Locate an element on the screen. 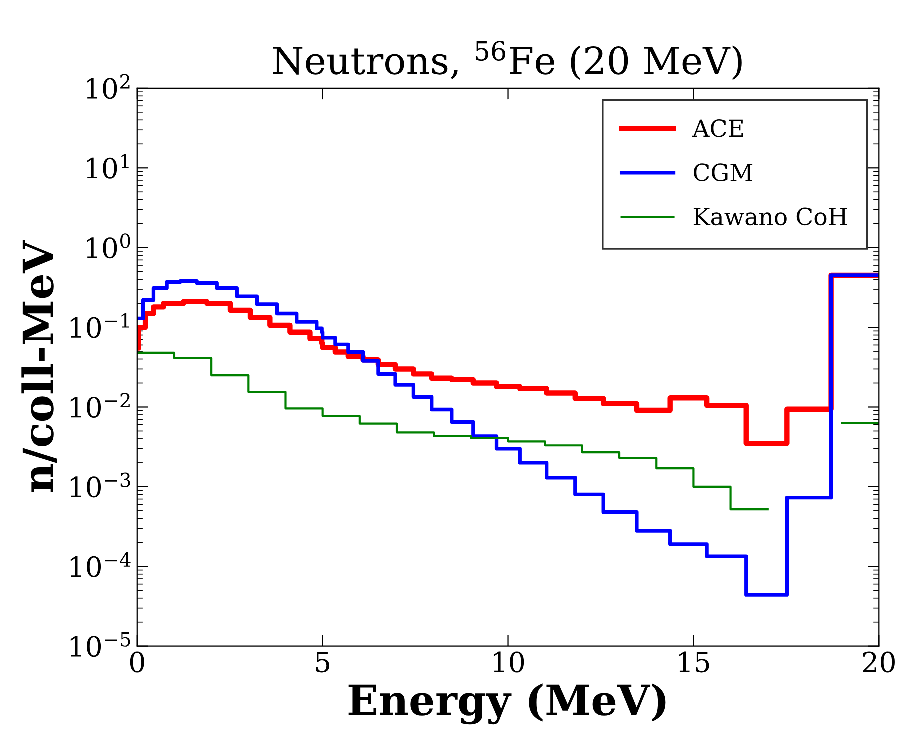 Image resolution: width=898 pixels, height=737 pixels. y-tick-label: 10$^{2}$ is located at coordinates (108, 87).